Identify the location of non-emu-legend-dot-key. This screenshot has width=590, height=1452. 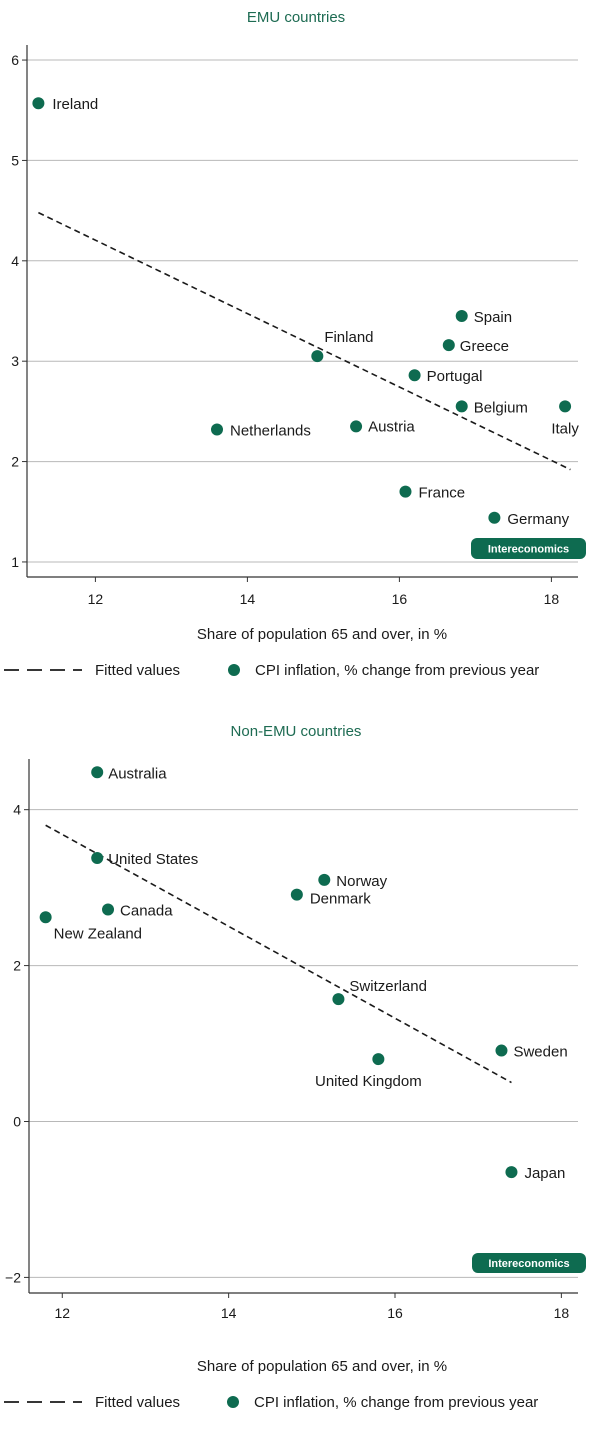
(233, 1402).